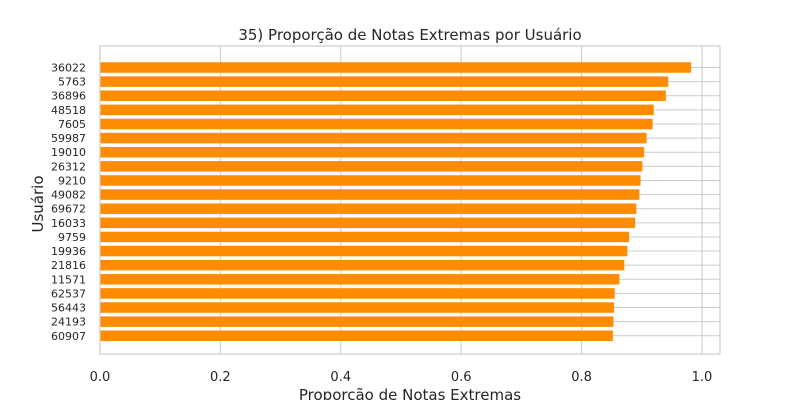 The width and height of the screenshot is (800, 400). What do you see at coordinates (68, 152) in the screenshot?
I see `y-tick-label: 19010` at bounding box center [68, 152].